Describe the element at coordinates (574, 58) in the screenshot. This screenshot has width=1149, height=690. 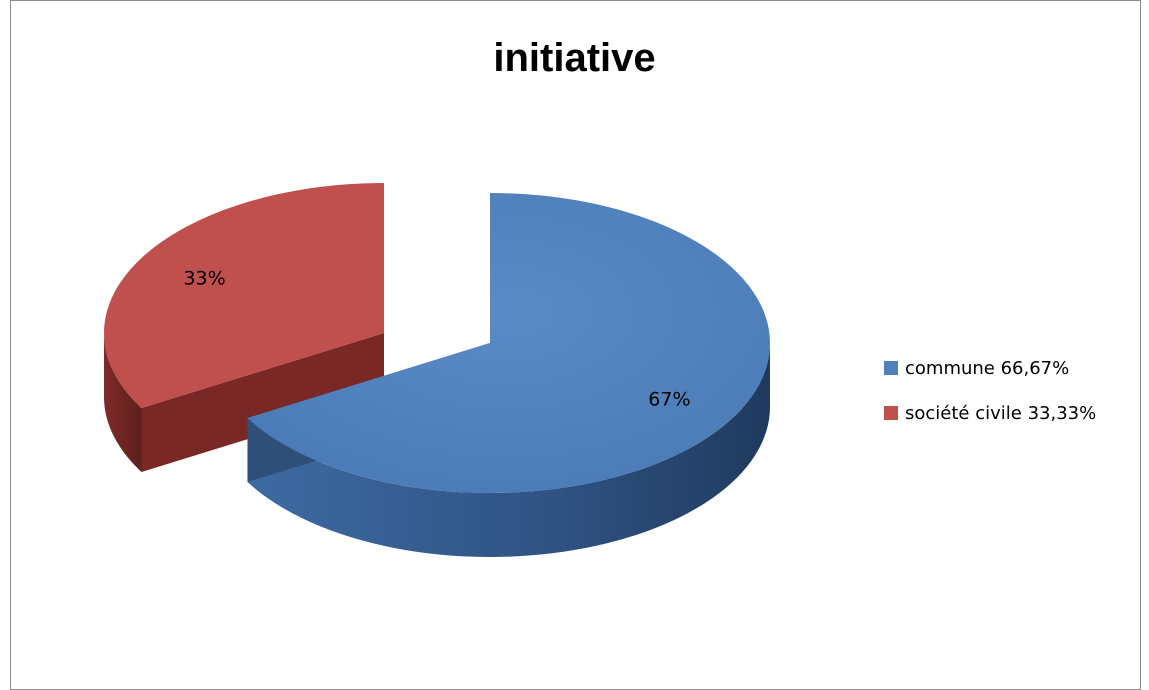
I see `chart-title: initiative` at that location.